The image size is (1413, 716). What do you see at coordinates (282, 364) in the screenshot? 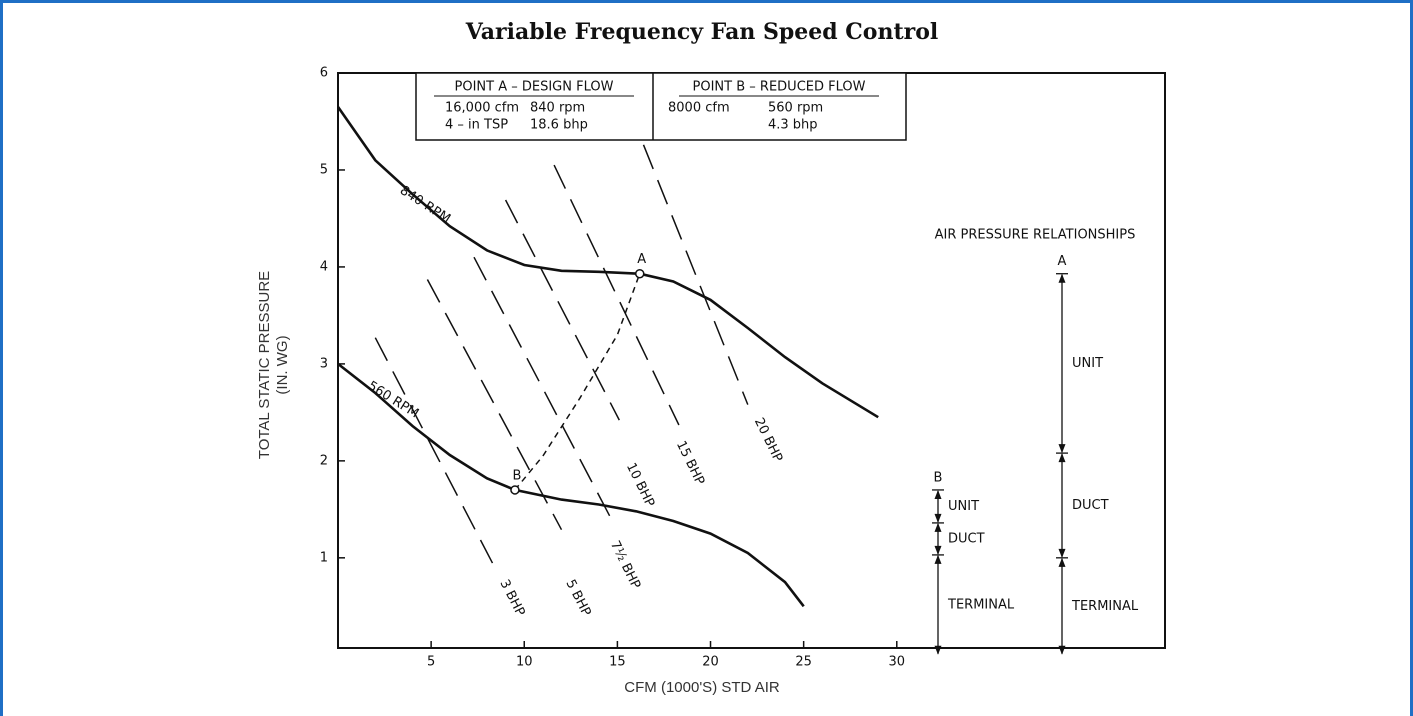
I see `y-axis-label: (IN. WG)` at bounding box center [282, 364].